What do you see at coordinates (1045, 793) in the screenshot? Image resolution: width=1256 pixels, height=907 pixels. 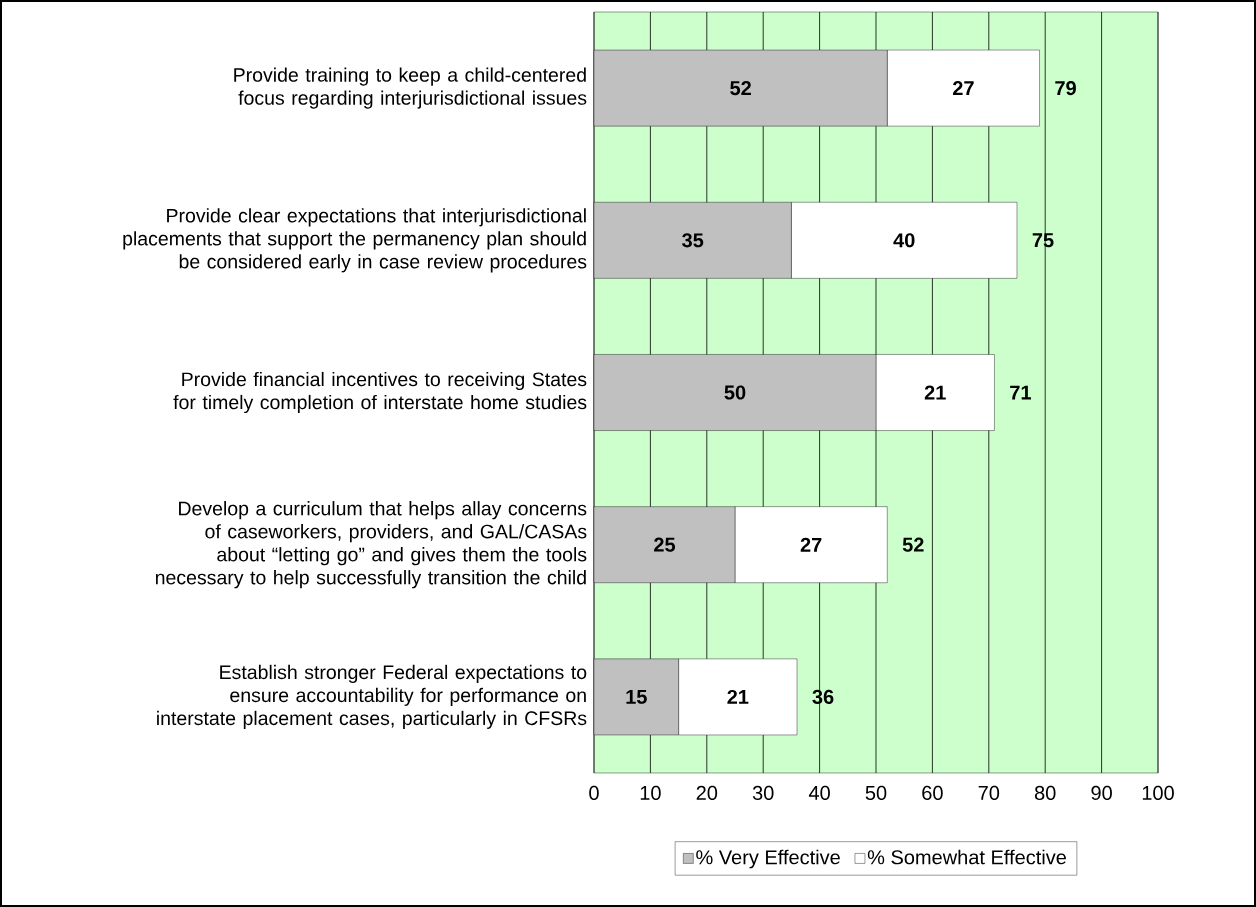 I see `x-tick-label: 80` at bounding box center [1045, 793].